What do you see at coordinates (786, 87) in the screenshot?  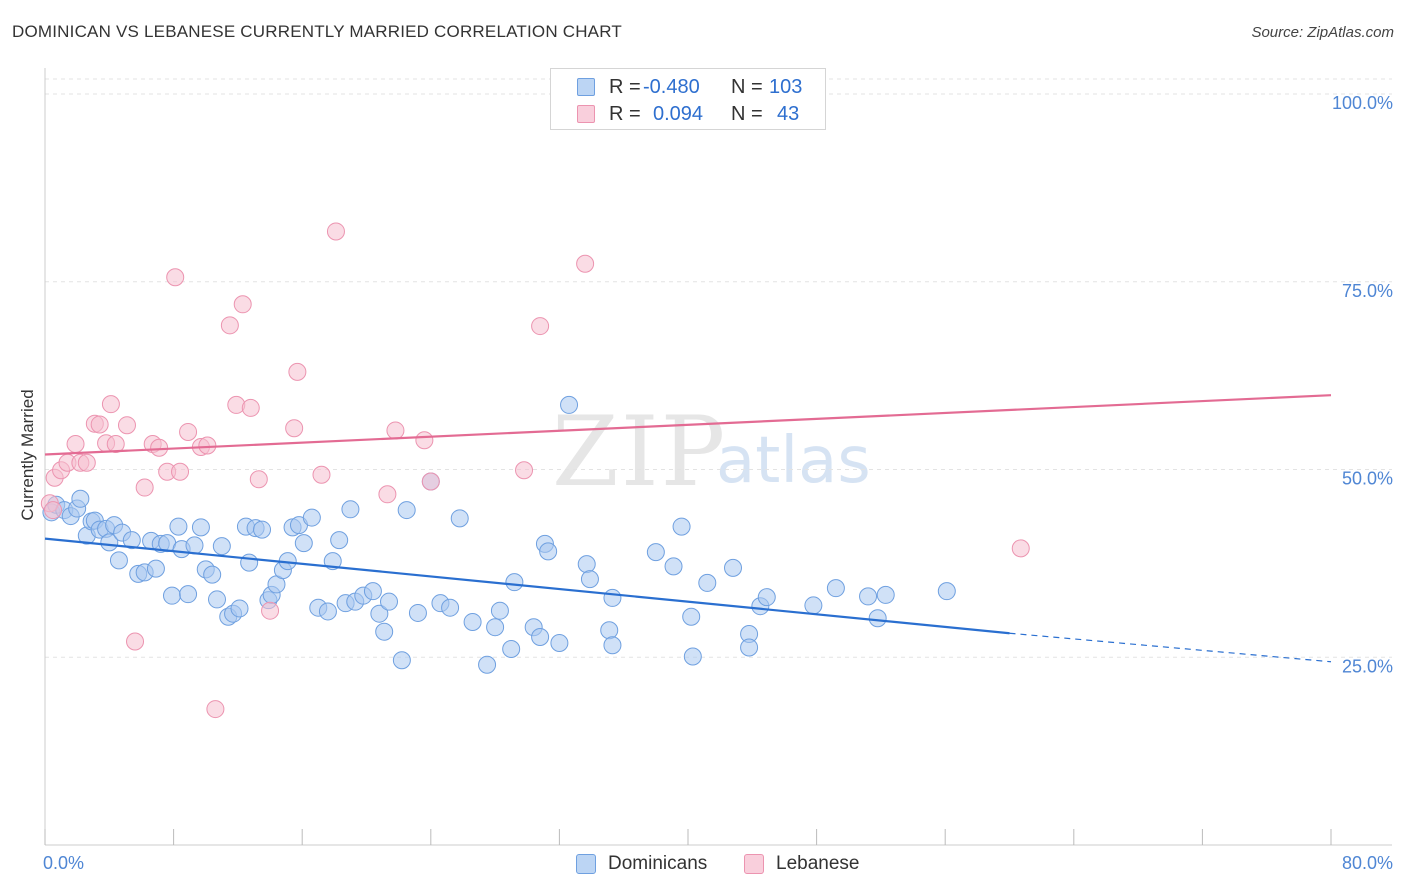 I see `legend-n-value: 103` at bounding box center [786, 87].